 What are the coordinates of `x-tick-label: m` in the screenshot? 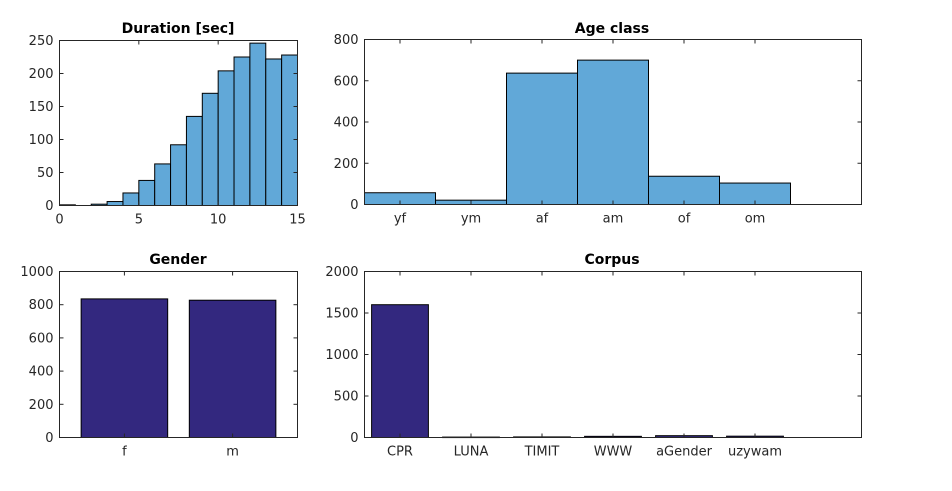 It's located at (232, 452).